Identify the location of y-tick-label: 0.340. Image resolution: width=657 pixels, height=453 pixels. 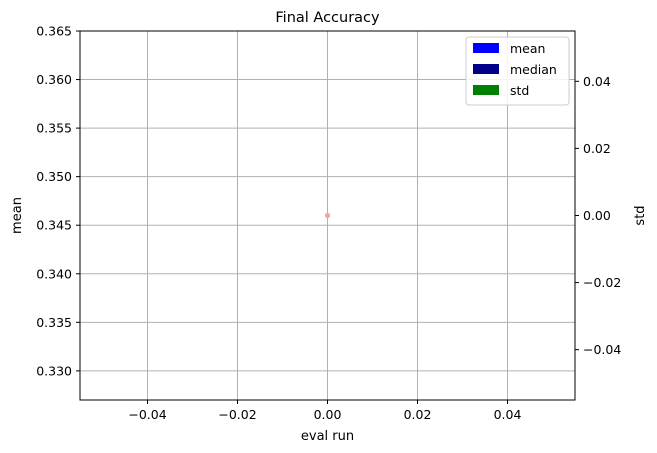
(54, 273).